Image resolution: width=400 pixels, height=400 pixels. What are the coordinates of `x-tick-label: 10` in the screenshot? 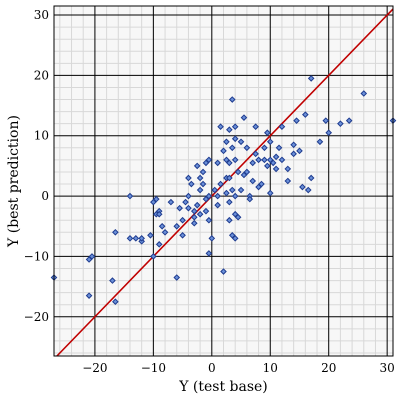 It's located at (270, 368).